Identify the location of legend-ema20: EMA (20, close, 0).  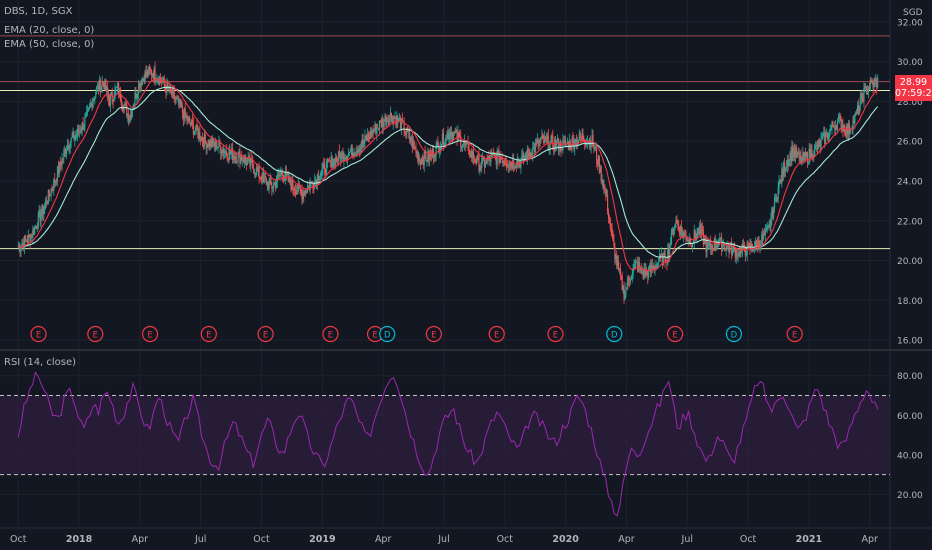
(49, 30).